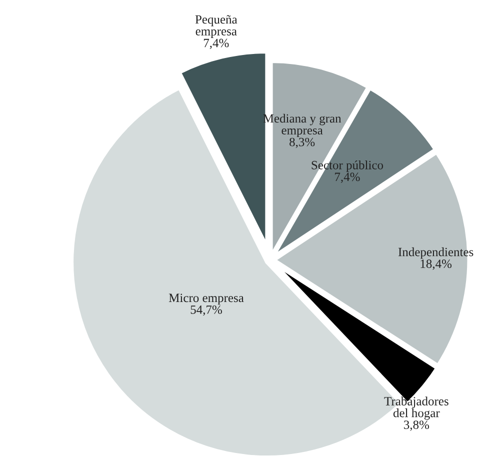  What do you see at coordinates (206, 310) in the screenshot?
I see `data-label: 54,7%` at bounding box center [206, 310].